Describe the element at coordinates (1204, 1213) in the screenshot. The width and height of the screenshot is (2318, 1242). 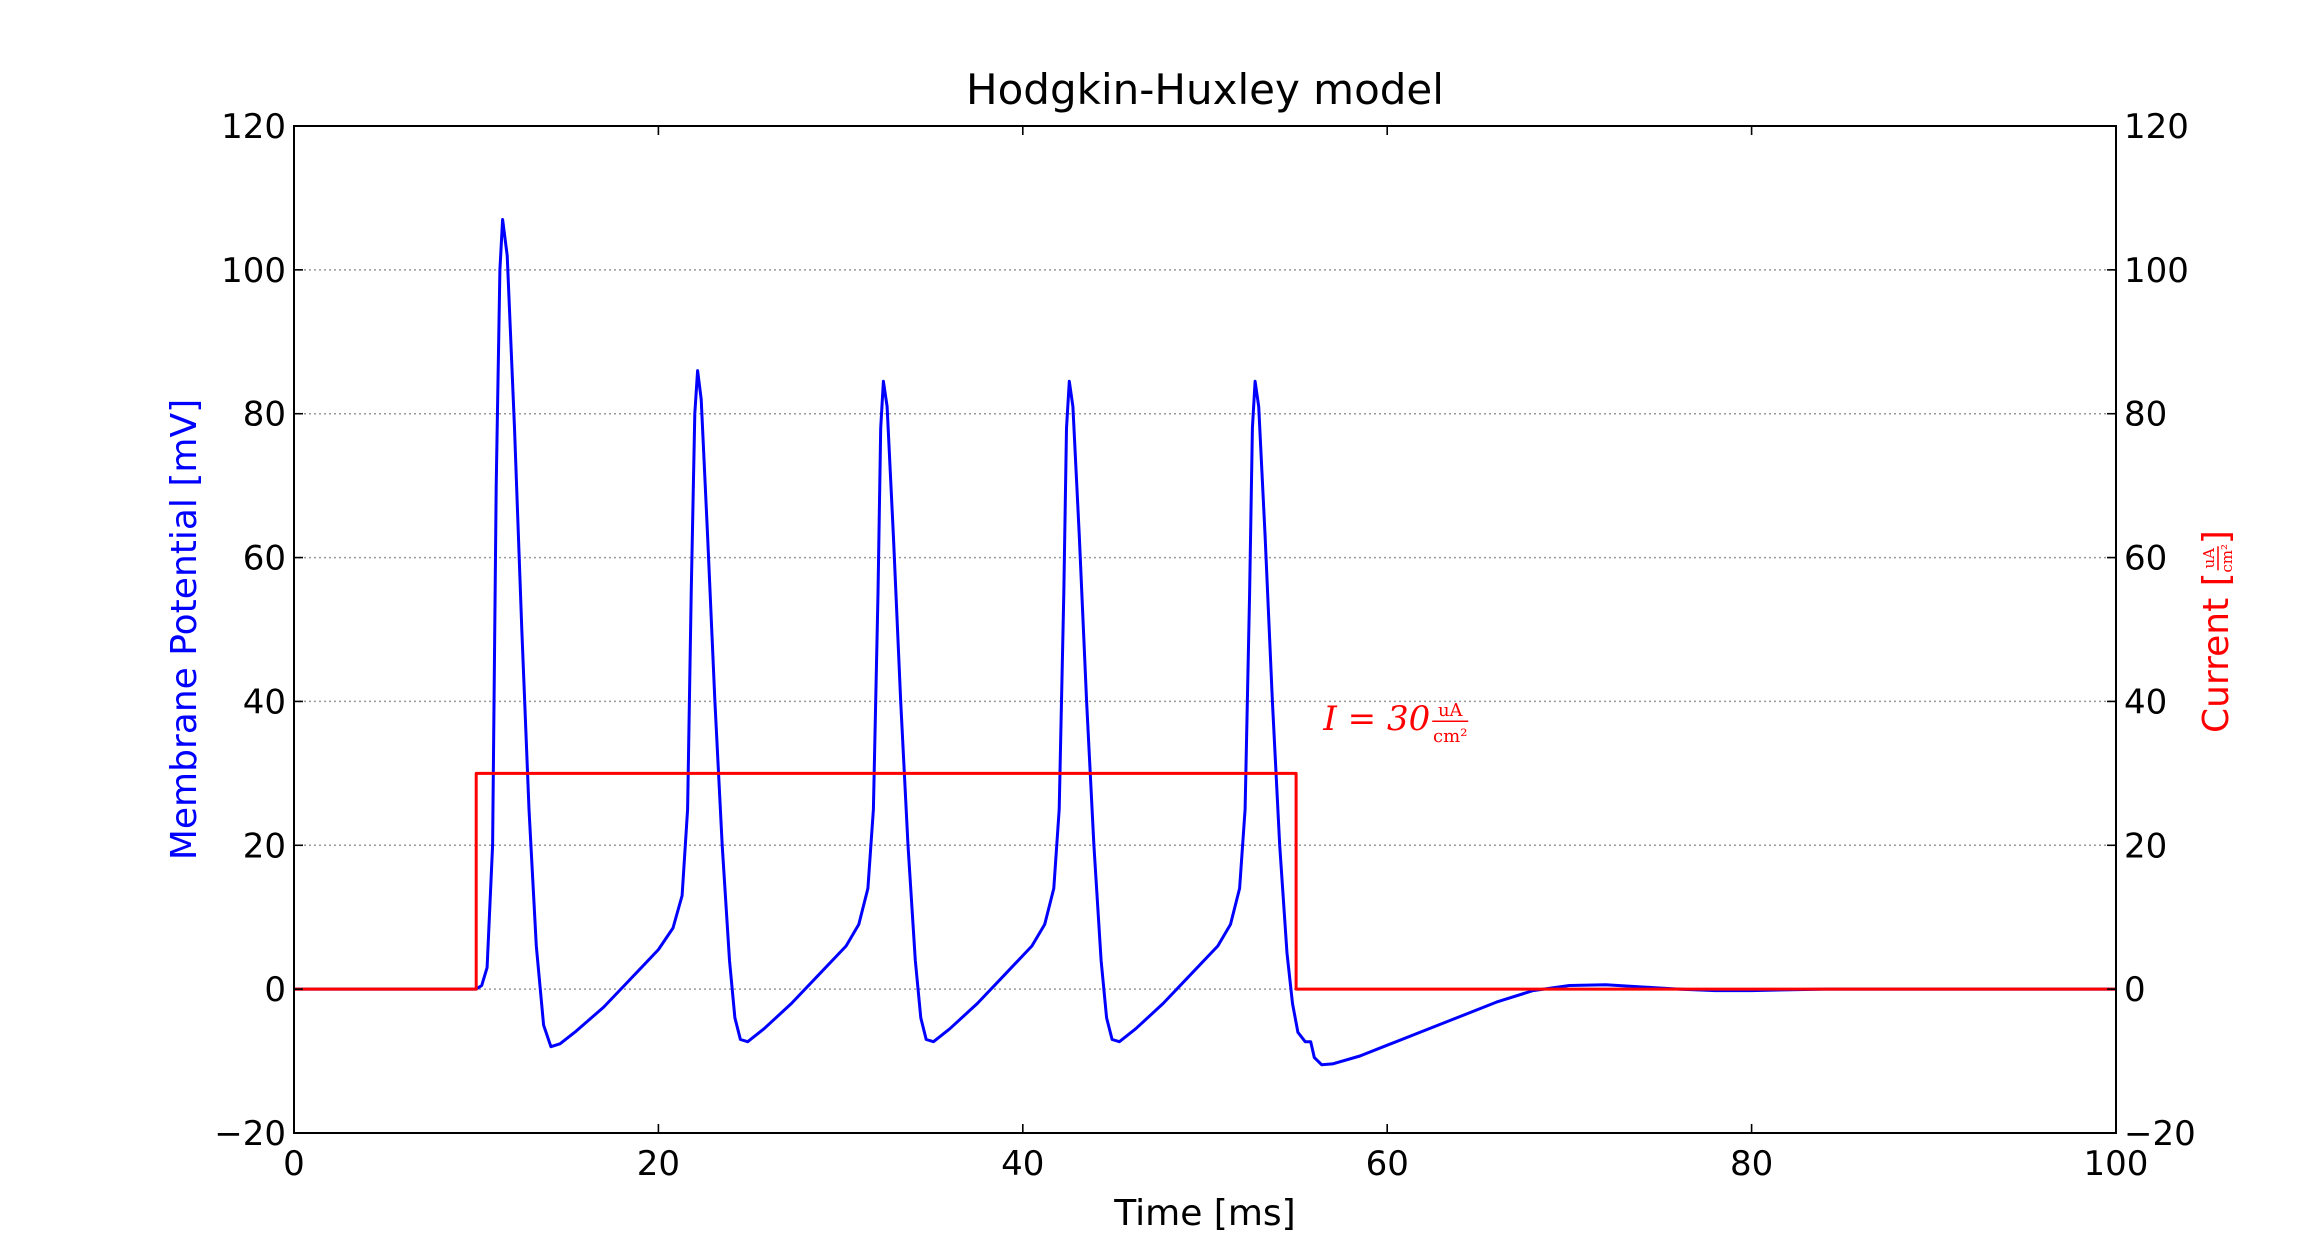
I see `x-axis-label: Time [ms]` at that location.